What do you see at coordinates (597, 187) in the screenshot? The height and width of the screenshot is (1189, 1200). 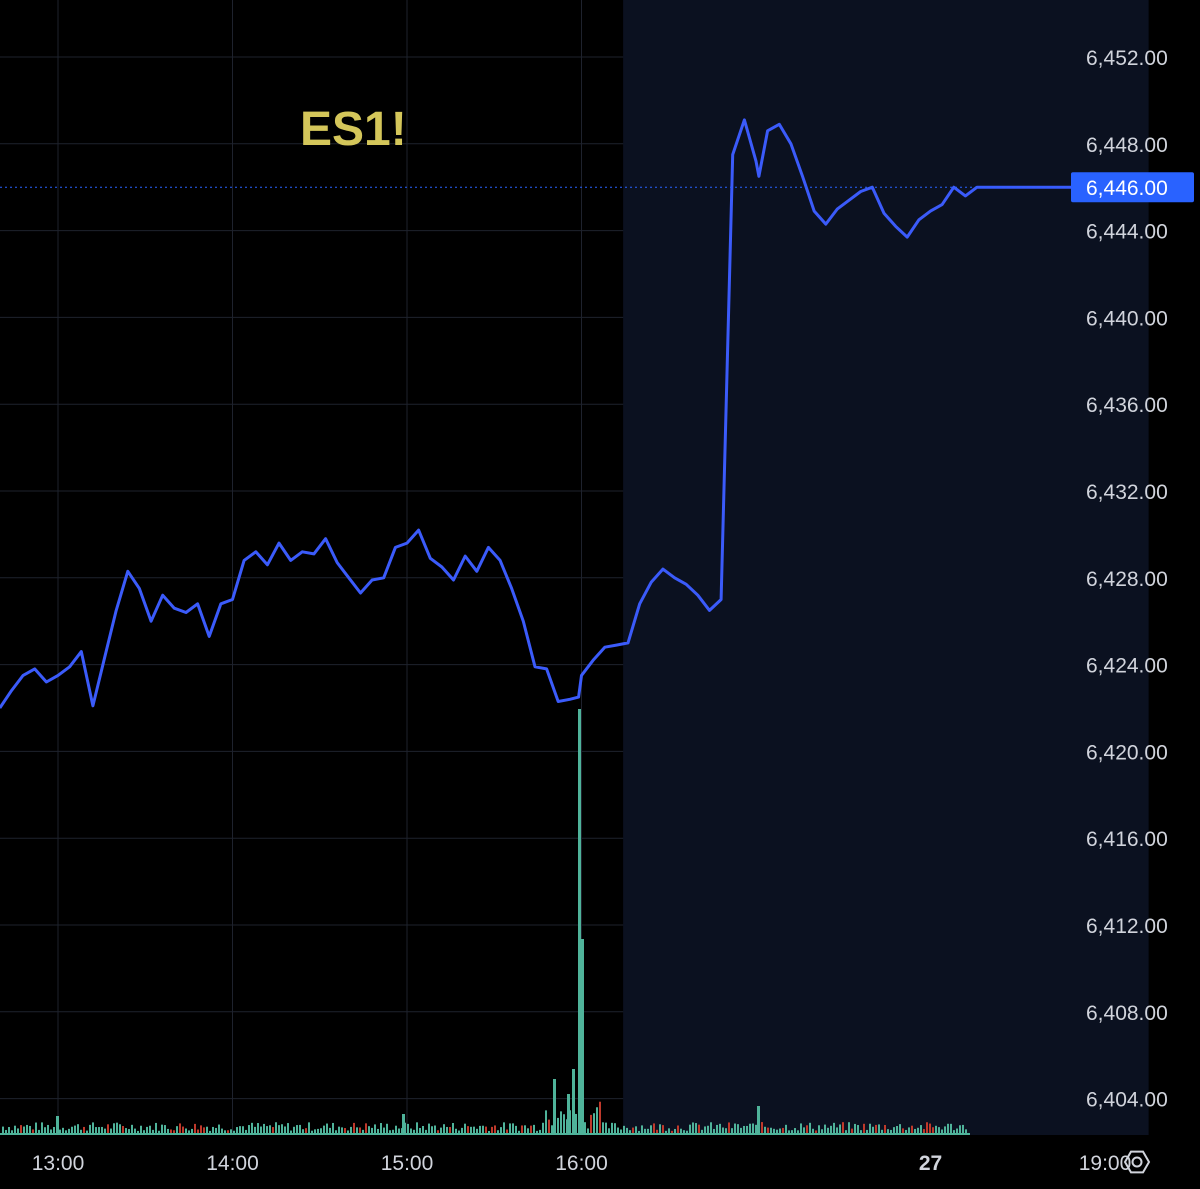 I see `last-price-marker: 6,446.00` at bounding box center [597, 187].